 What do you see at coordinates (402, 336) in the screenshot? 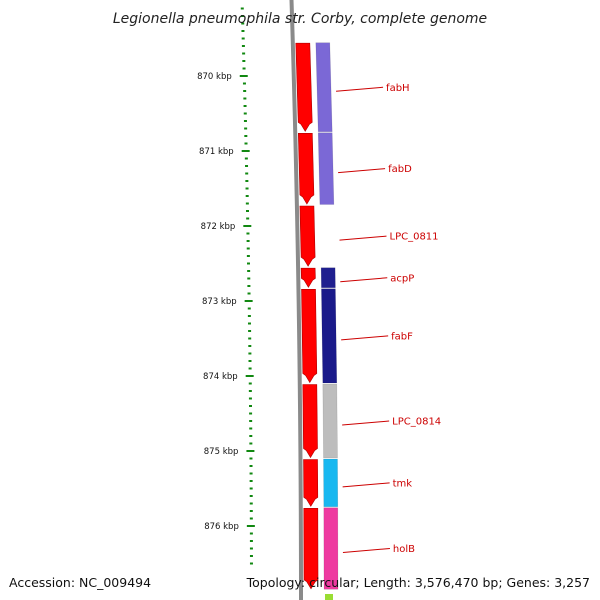
I see `gene-label: fabF` at bounding box center [402, 336].